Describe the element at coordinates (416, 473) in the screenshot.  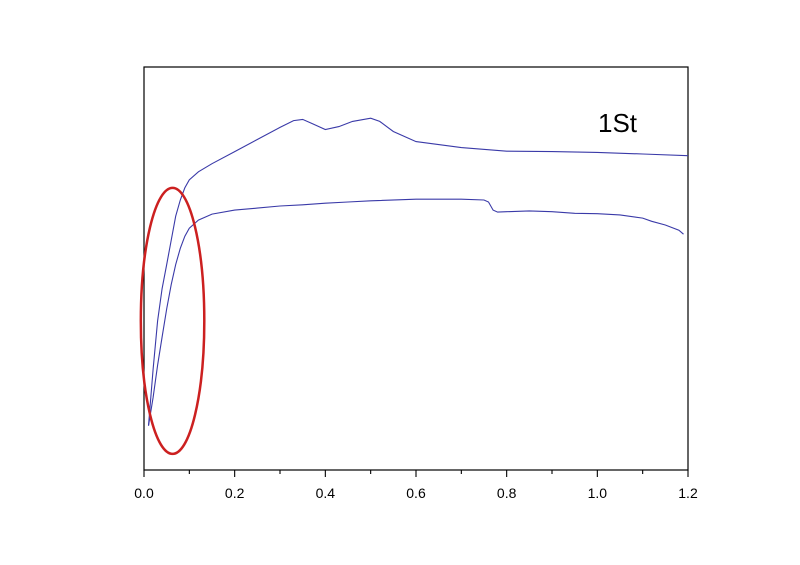
I see `x-axis-ticks` at that location.